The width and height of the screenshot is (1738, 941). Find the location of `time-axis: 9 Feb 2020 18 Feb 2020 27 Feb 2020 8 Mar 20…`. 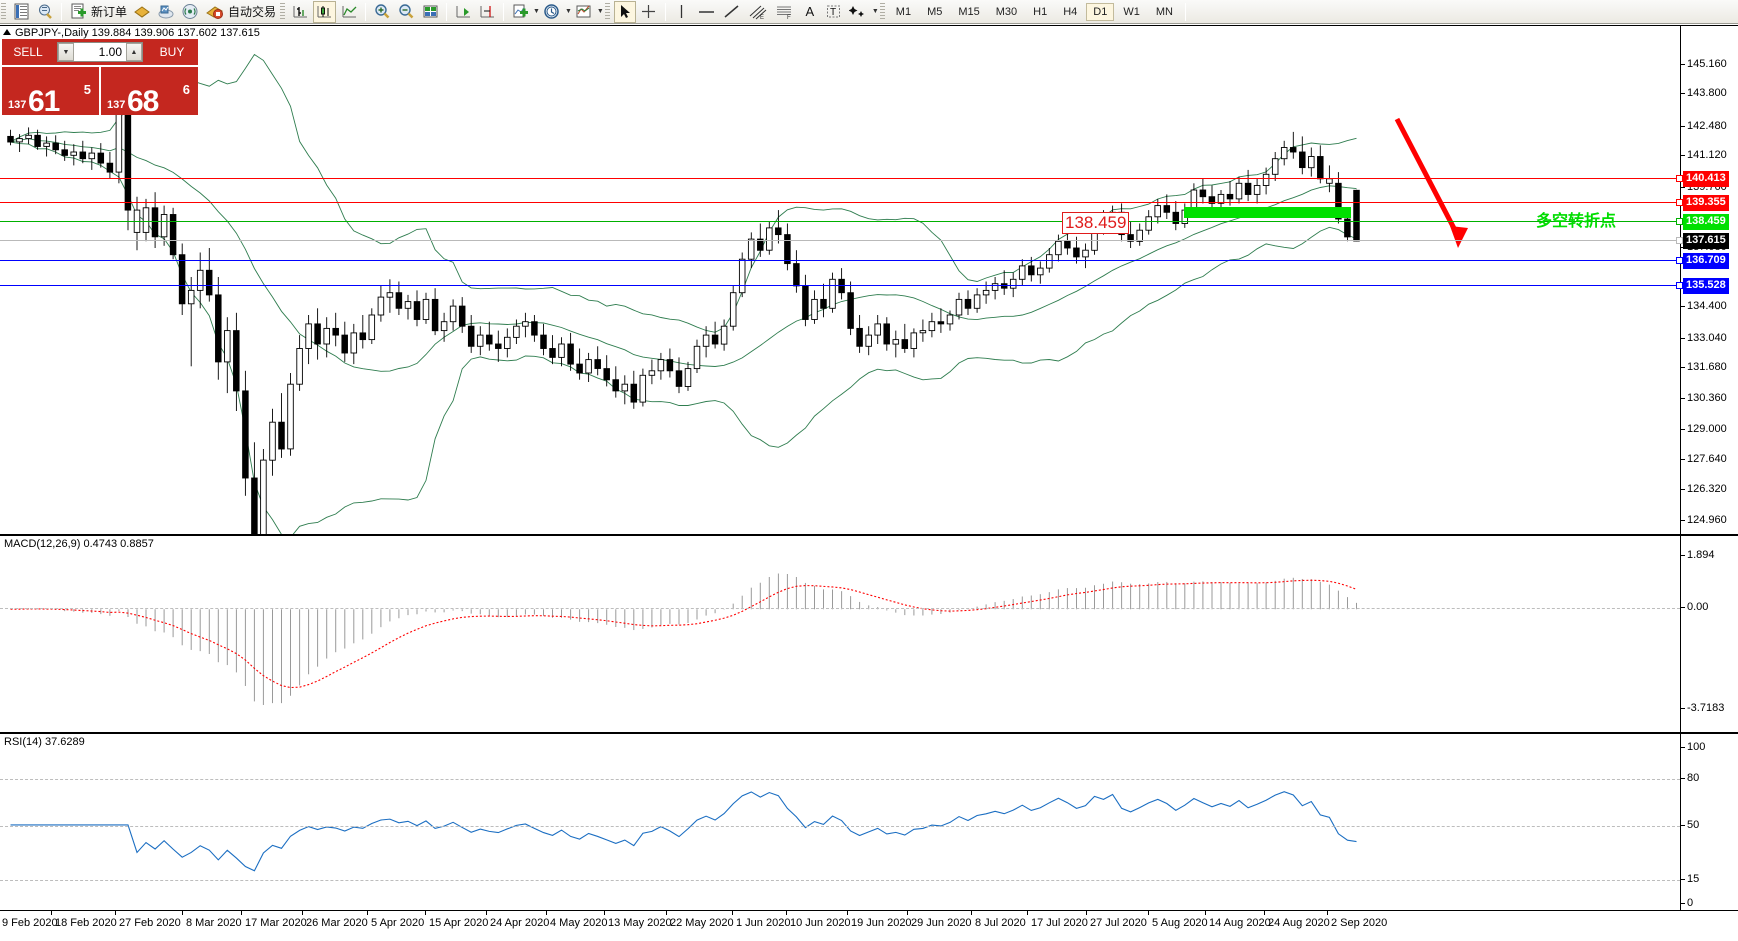

time-axis: 9 Feb 2020 18 Feb 2020 27 Feb 2020 8 Mar 20… is located at coordinates (869, 925).